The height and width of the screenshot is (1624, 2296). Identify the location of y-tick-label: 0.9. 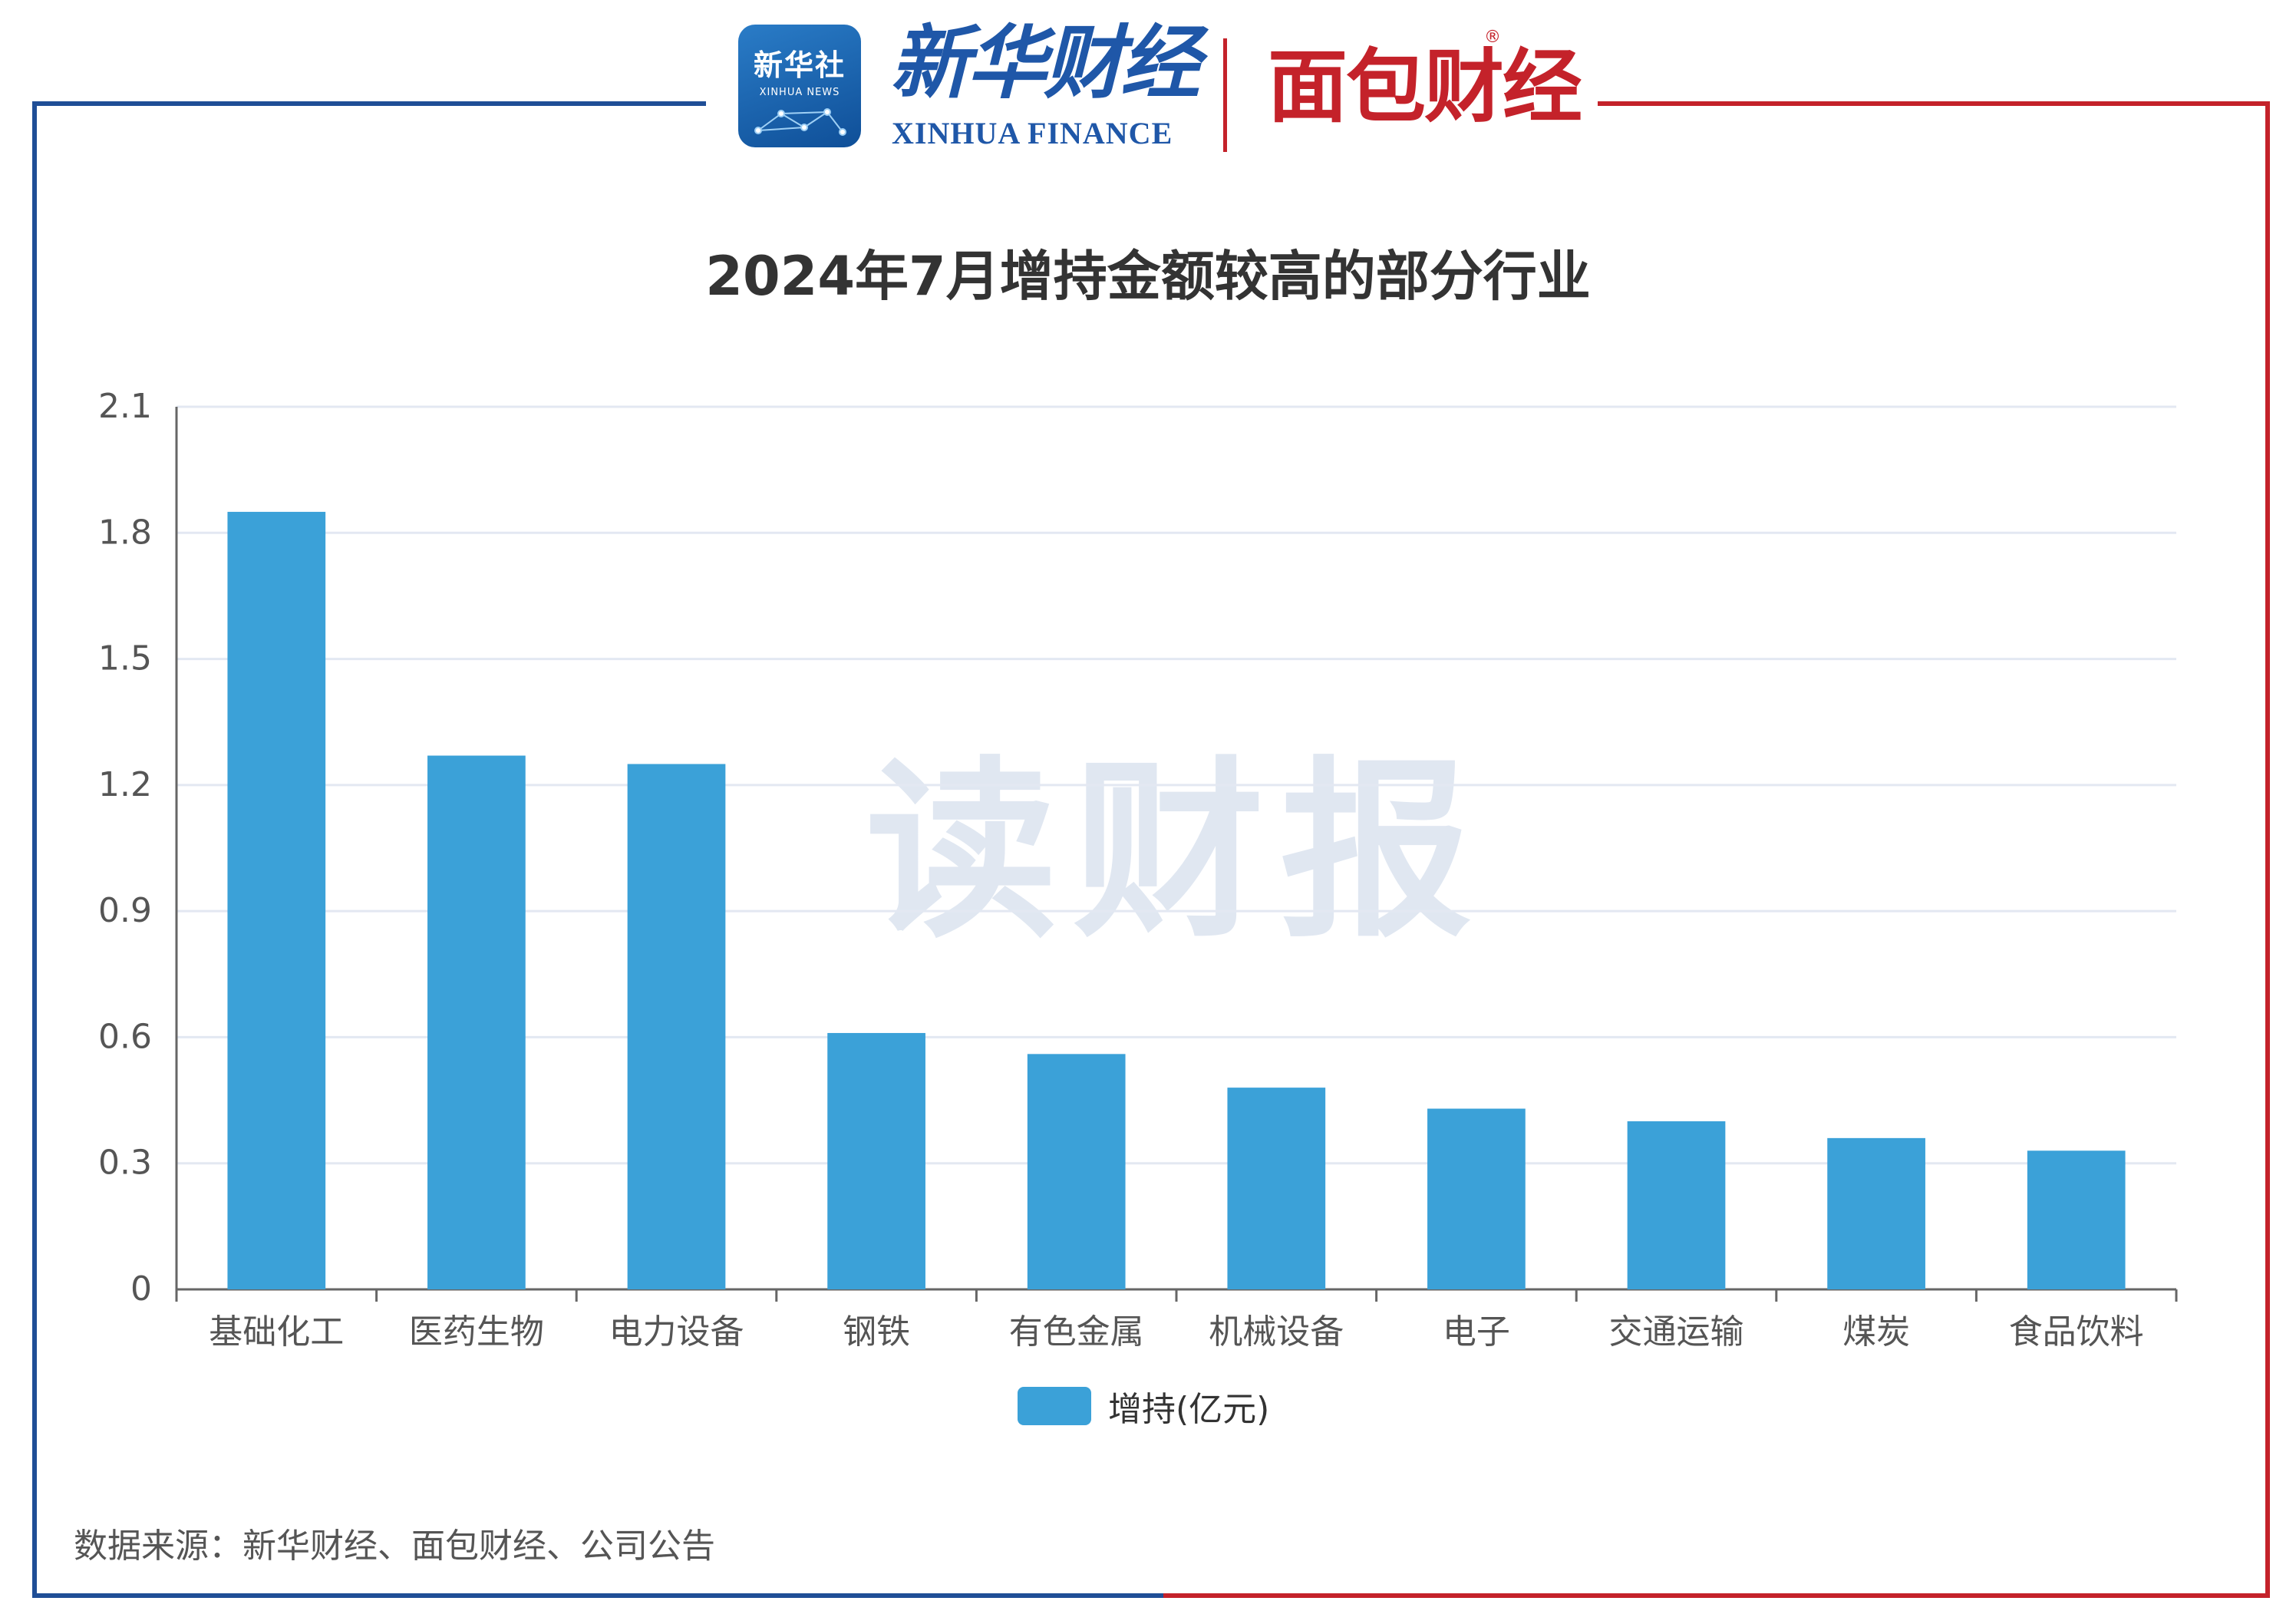
(125, 910).